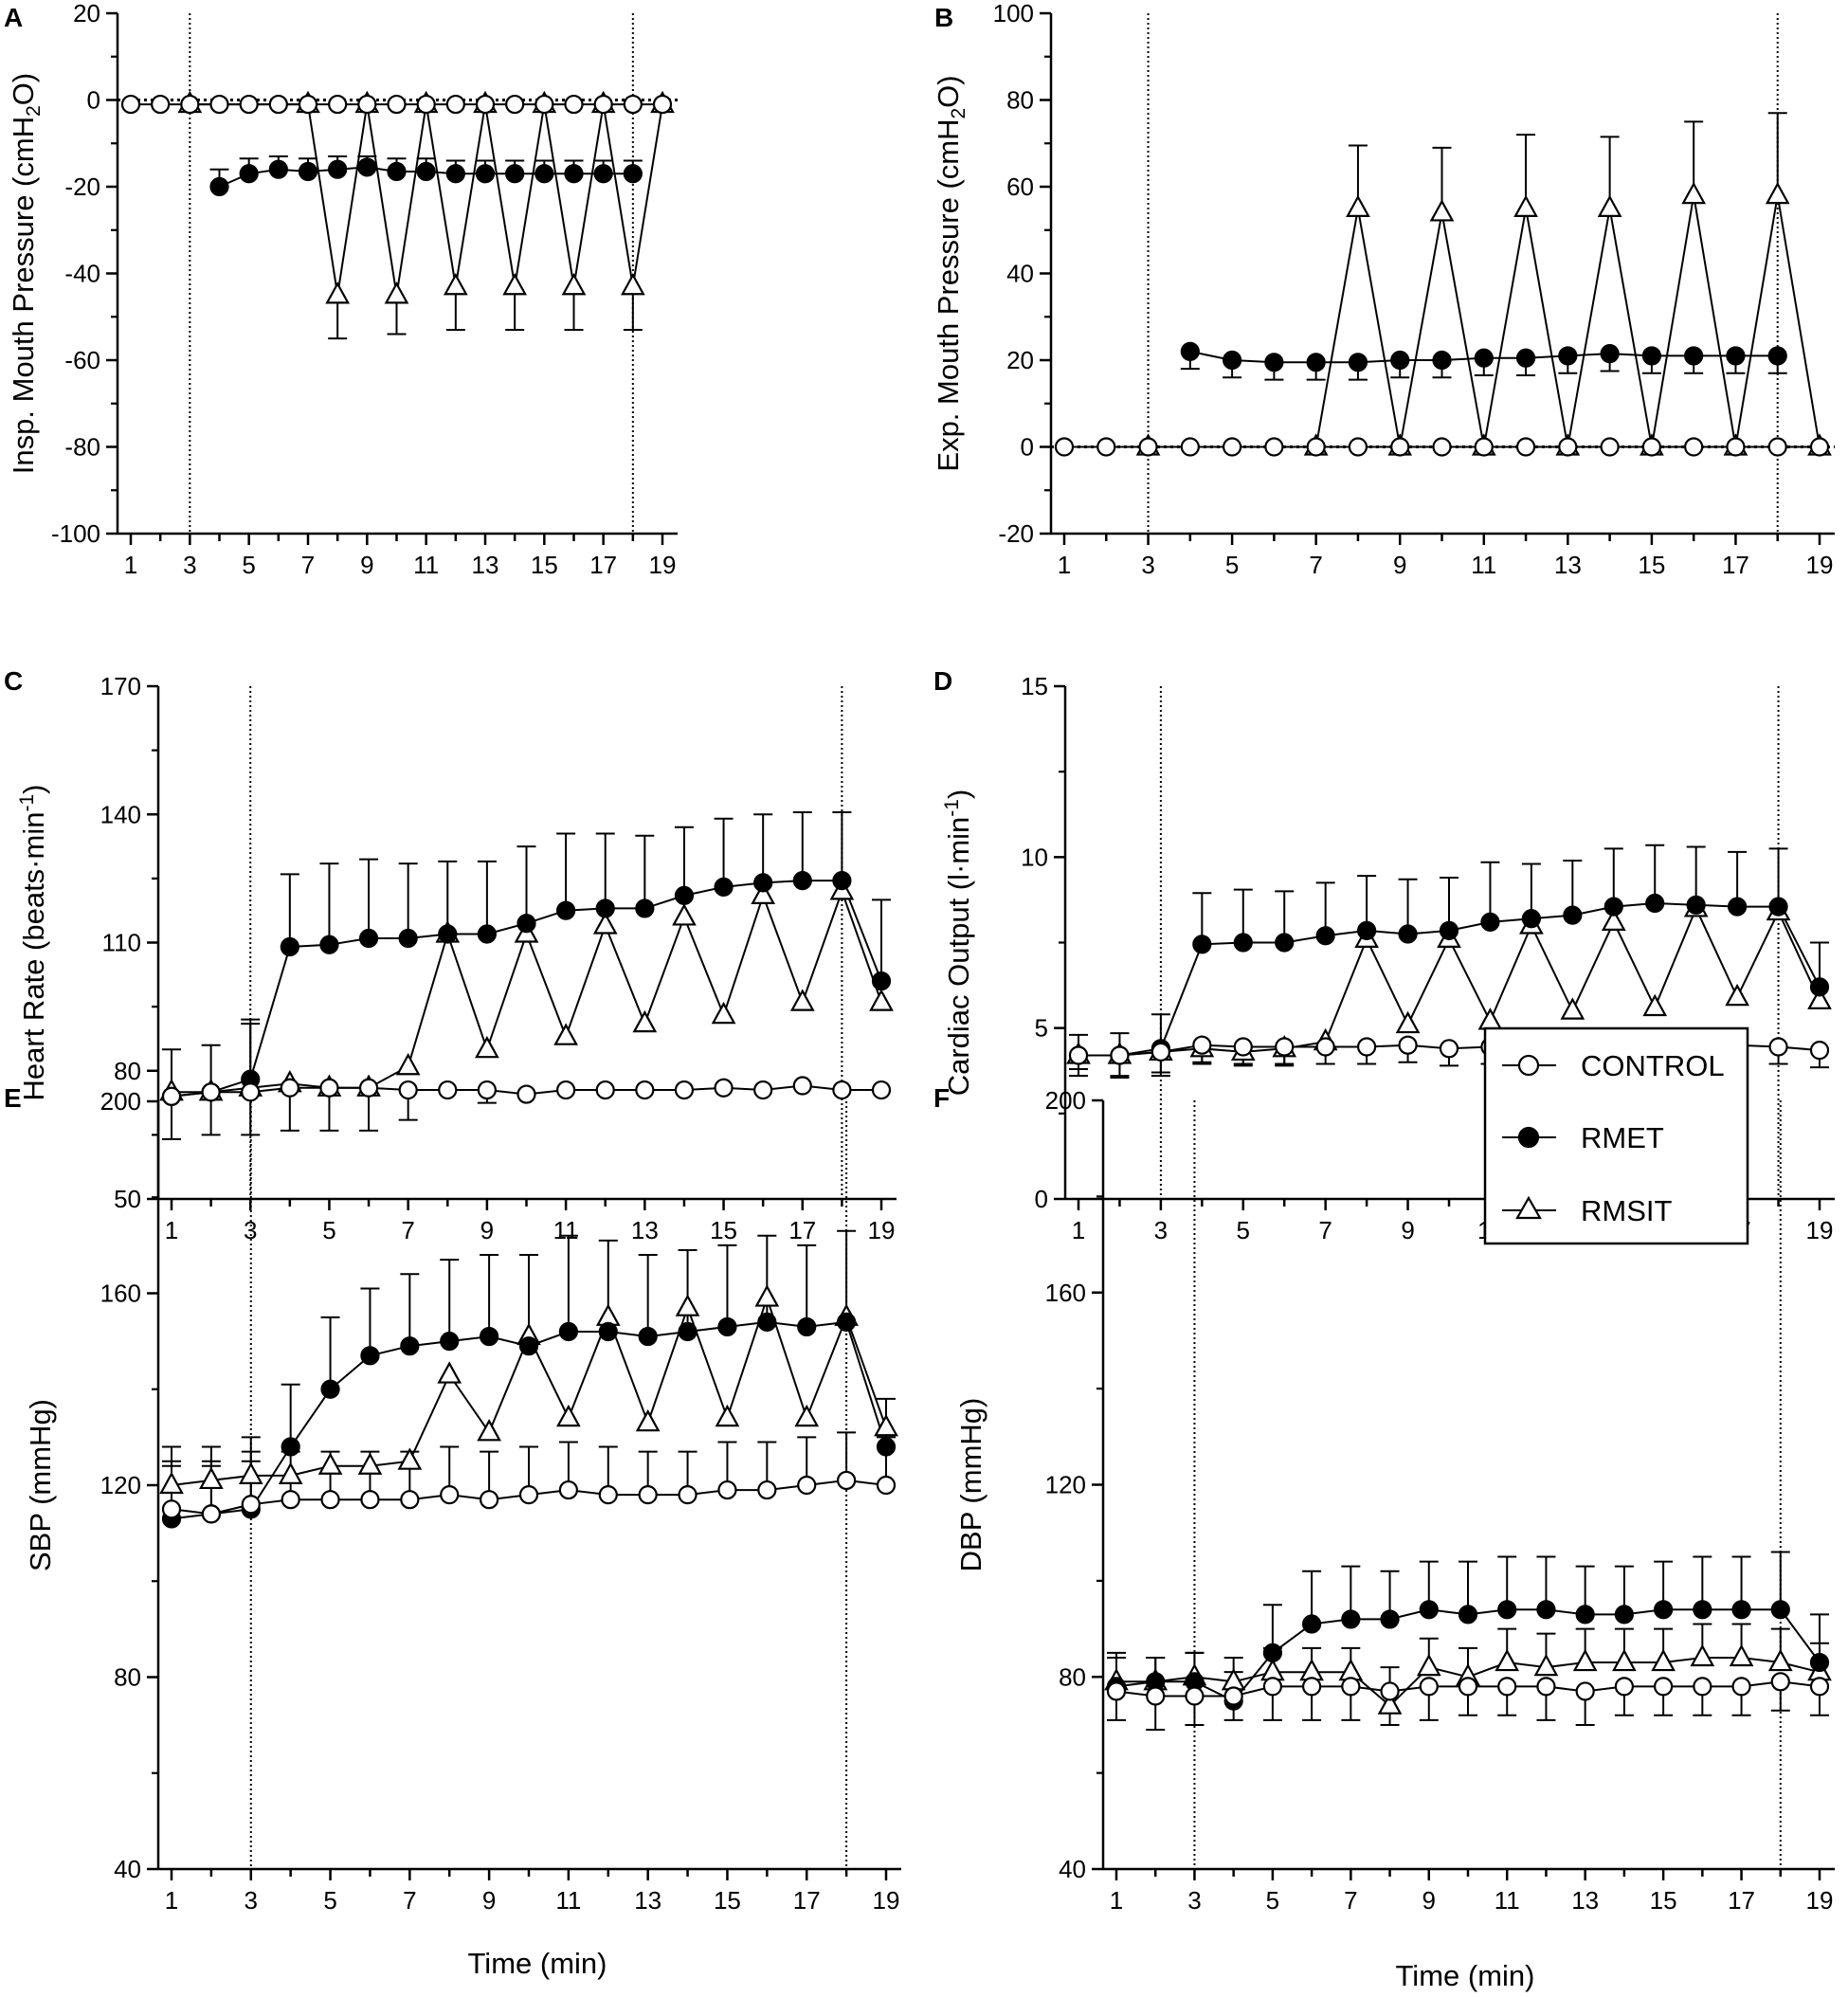 The image size is (1848, 1997). I want to click on y-tick-label: -60, so click(82, 360).